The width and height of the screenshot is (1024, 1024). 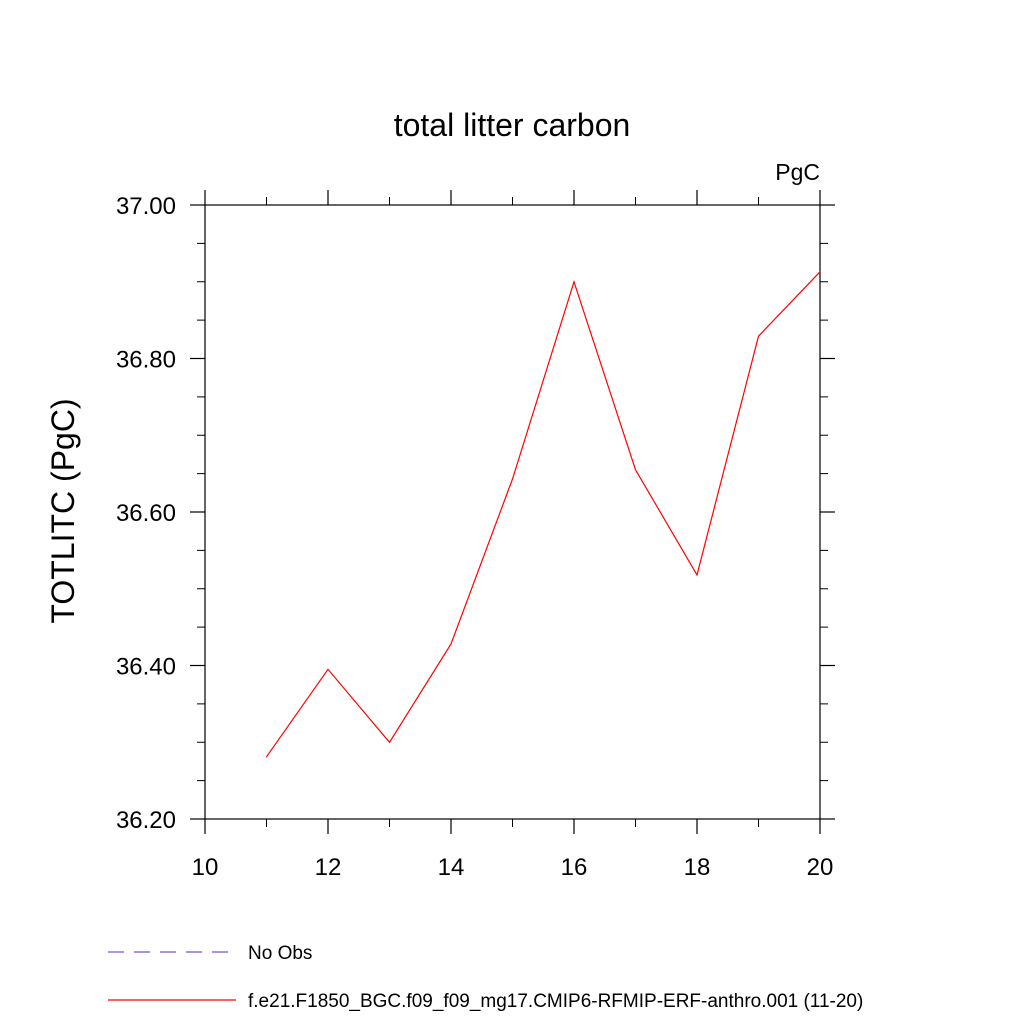 What do you see at coordinates (328, 867) in the screenshot?
I see `x-tick-label: 12` at bounding box center [328, 867].